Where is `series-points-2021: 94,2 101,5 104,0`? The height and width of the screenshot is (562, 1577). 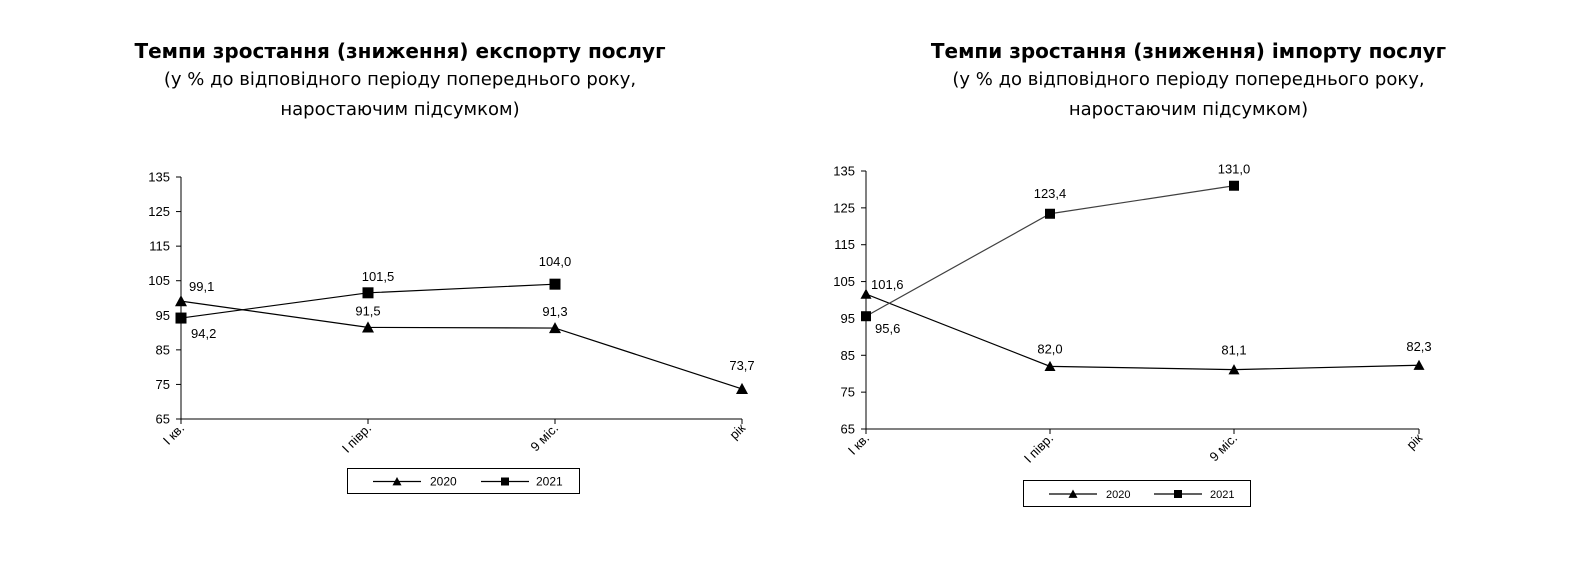
series-points-2021: 94,2 101,5 104,0 is located at coordinates (373, 297).